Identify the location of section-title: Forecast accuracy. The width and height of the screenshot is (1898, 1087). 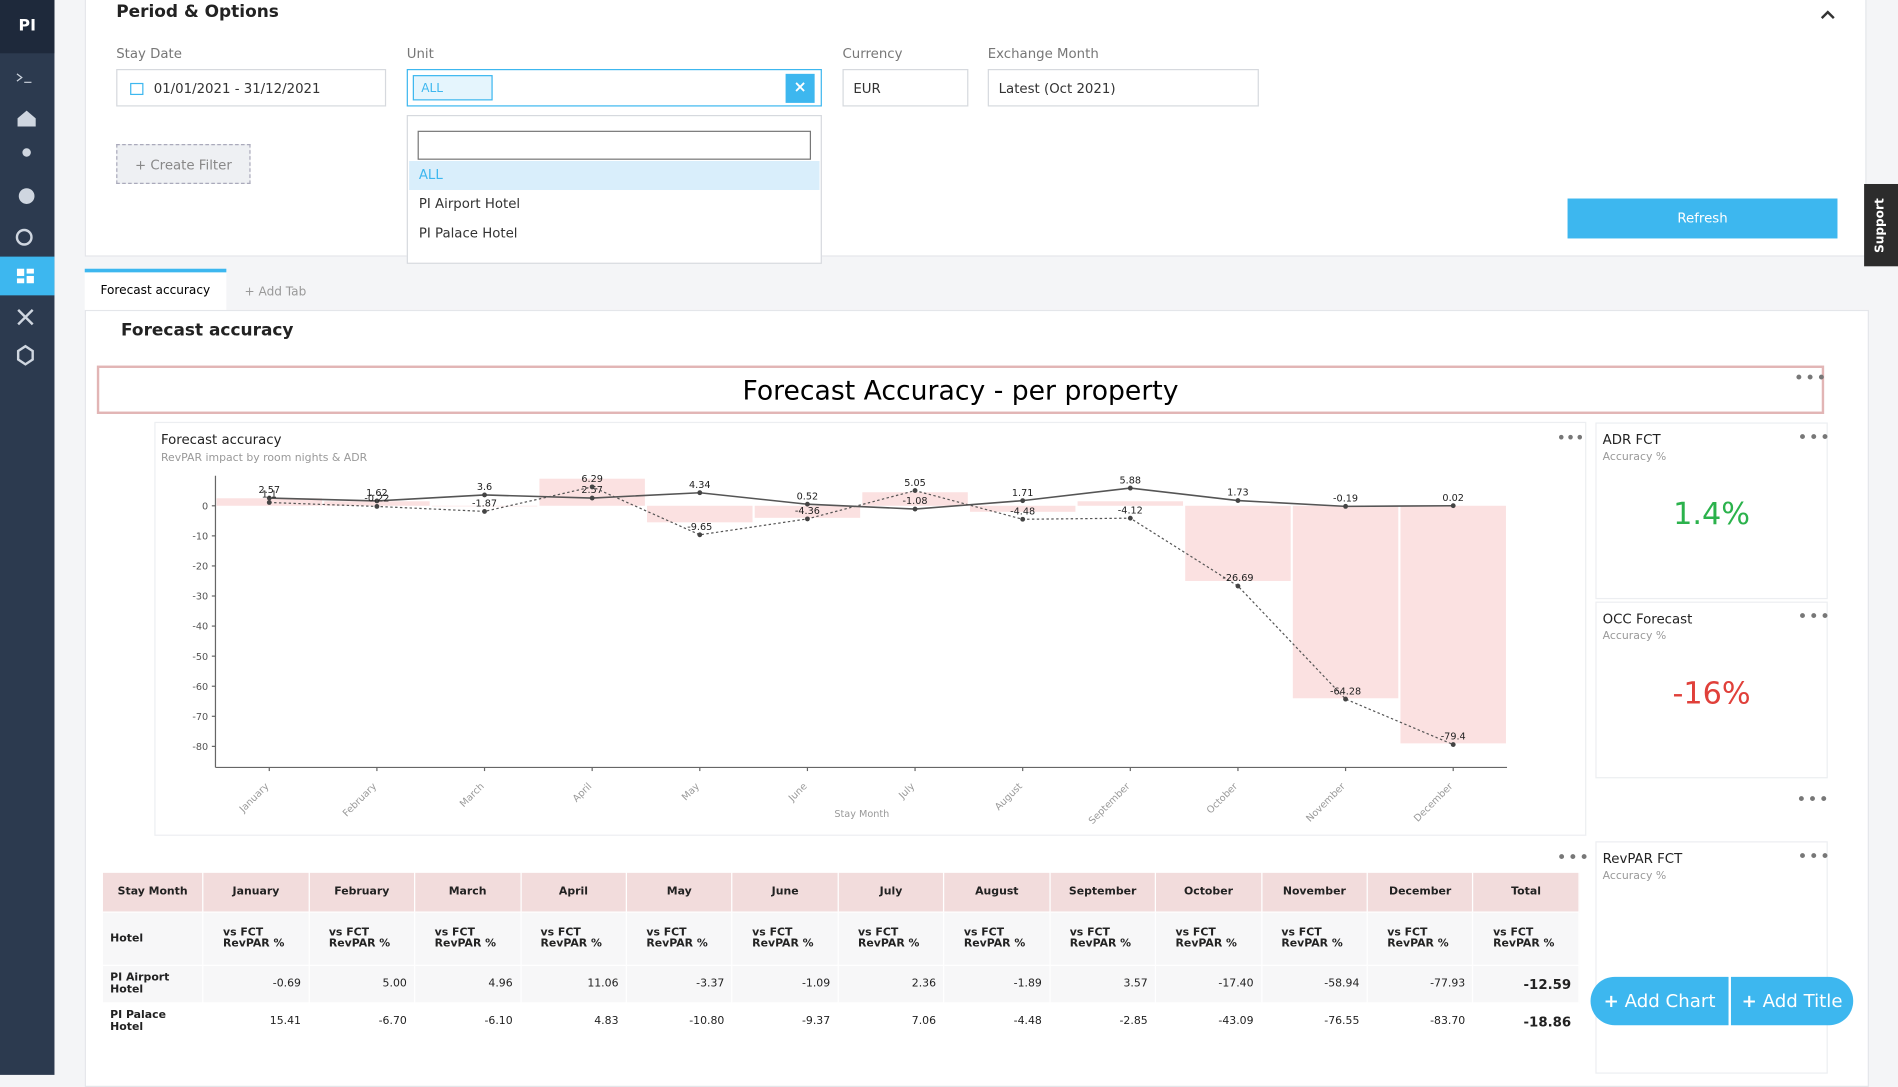
(207, 330).